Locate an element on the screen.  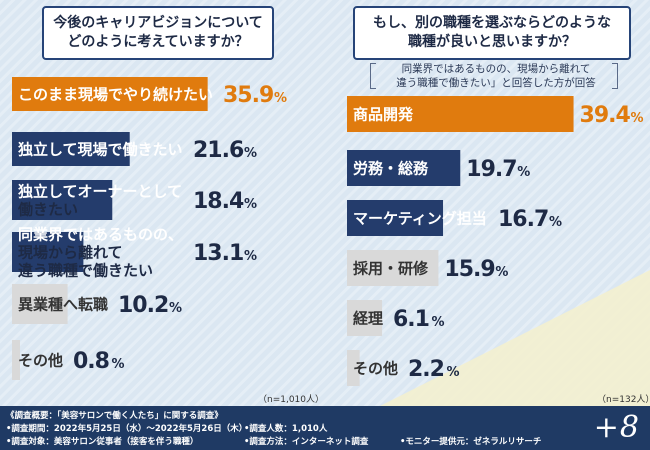
right-sample-size: （n=132人） is located at coordinates (623, 400).